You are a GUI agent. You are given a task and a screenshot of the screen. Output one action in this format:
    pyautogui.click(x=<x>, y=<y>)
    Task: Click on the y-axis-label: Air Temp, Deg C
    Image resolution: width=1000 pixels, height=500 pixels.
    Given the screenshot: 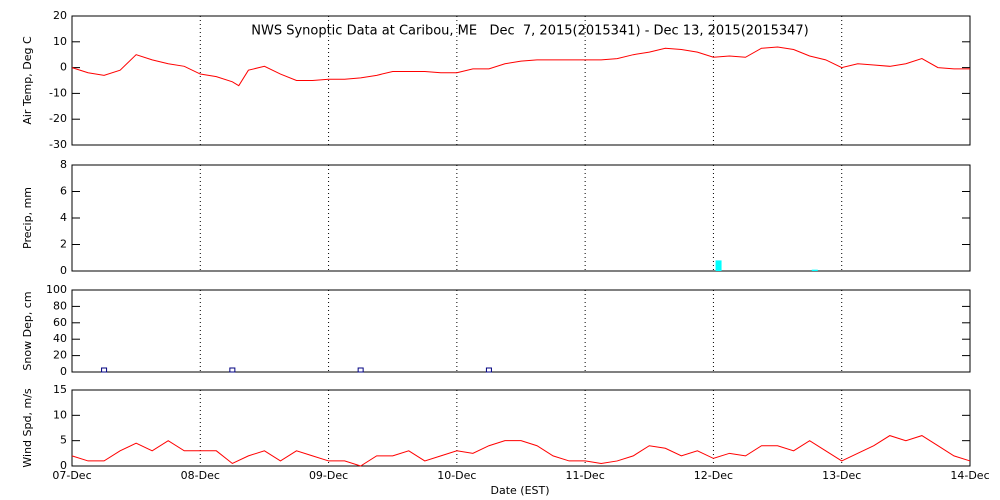 What is the action you would take?
    pyautogui.click(x=27, y=80)
    